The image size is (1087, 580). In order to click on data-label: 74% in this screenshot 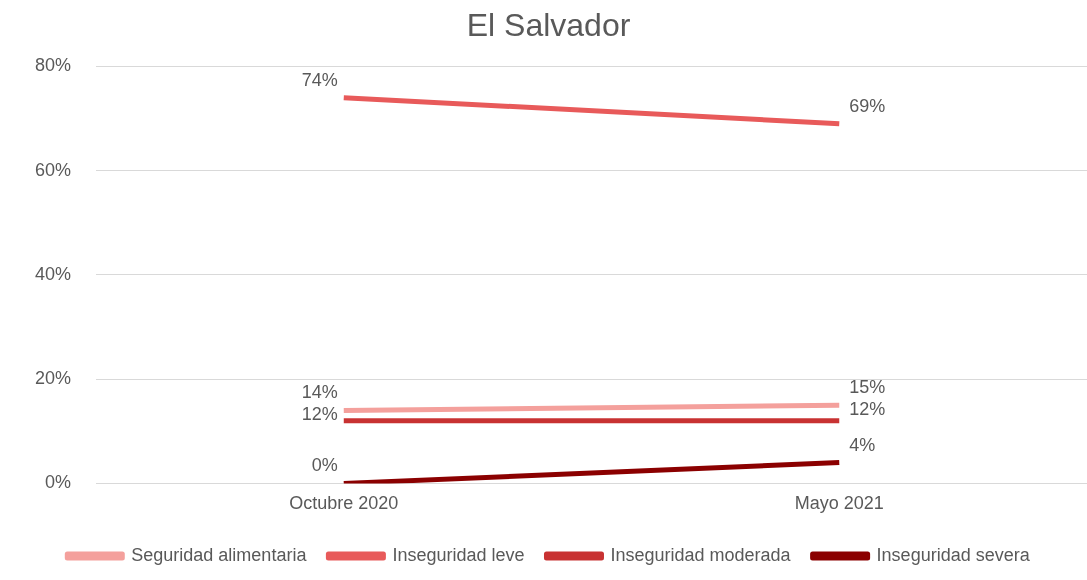, I will do `click(319, 79)`.